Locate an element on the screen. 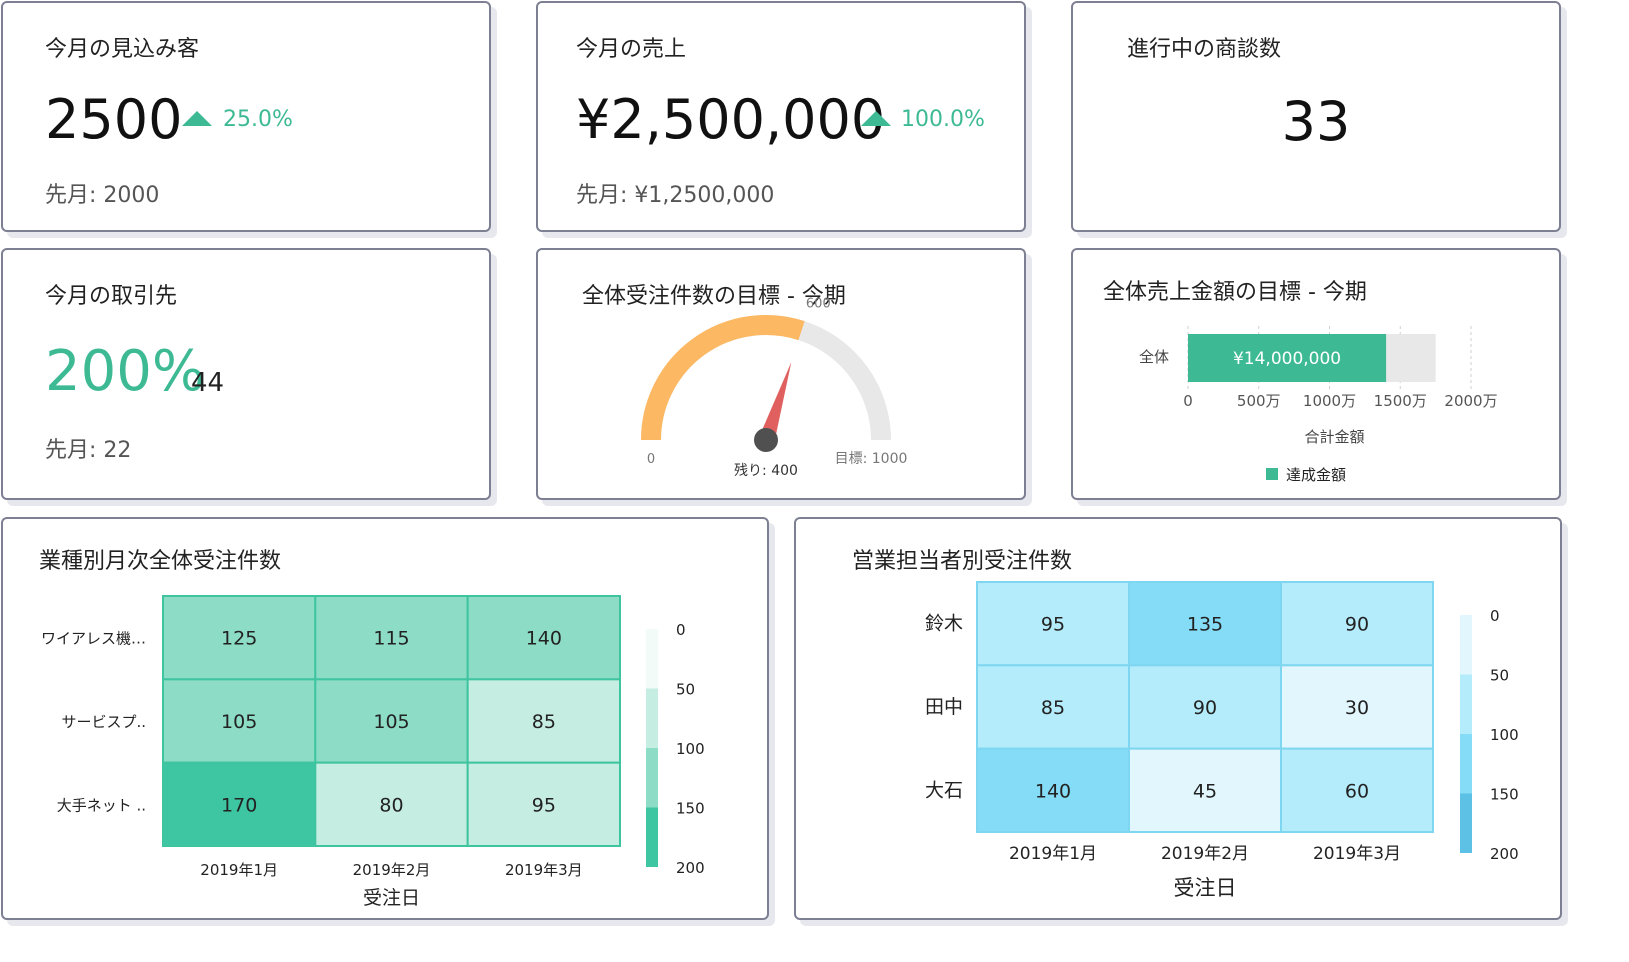 Image resolution: width=1629 pixels, height=962 pixels. gauge-hub is located at coordinates (766, 440).